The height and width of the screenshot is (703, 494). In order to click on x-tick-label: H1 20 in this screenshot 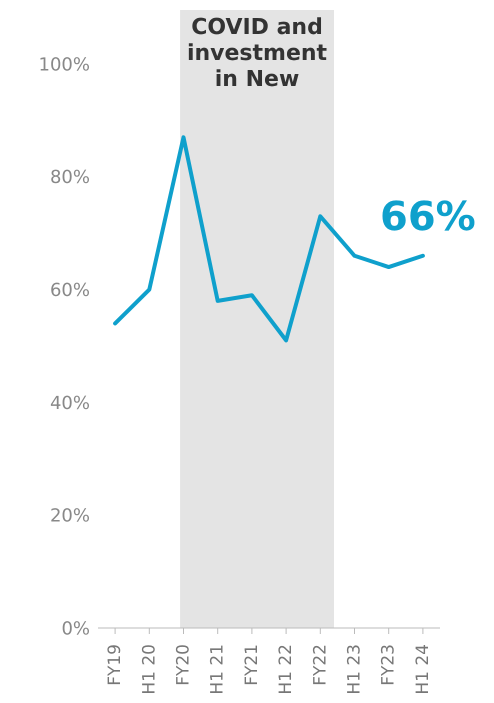, I will do `click(149, 669)`.